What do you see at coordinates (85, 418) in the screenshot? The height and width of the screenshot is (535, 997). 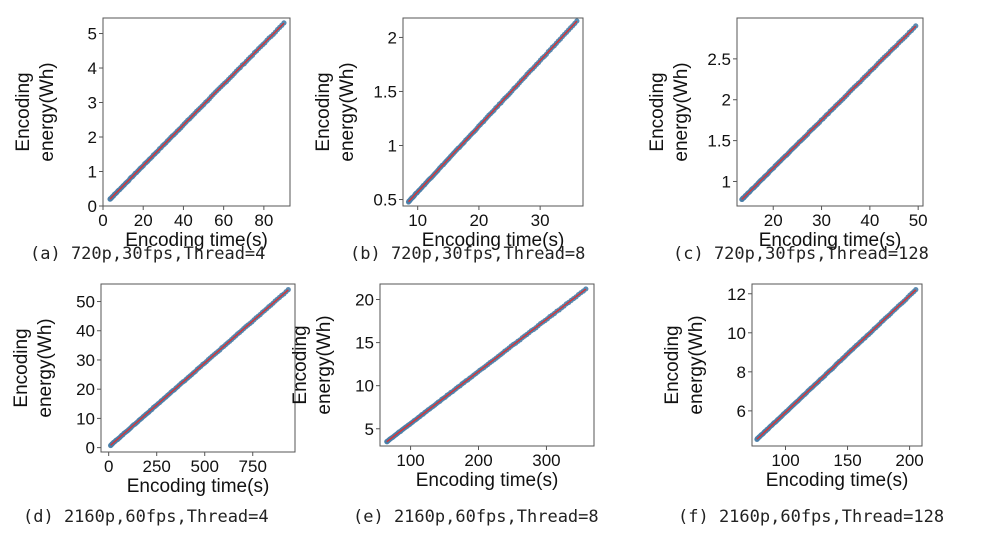 I see `y-tick-label-d-1: 10` at bounding box center [85, 418].